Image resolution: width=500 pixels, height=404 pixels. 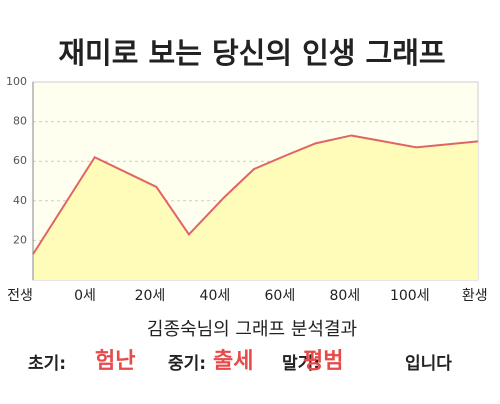 I want to click on result-value: 평범, so click(x=323, y=361).